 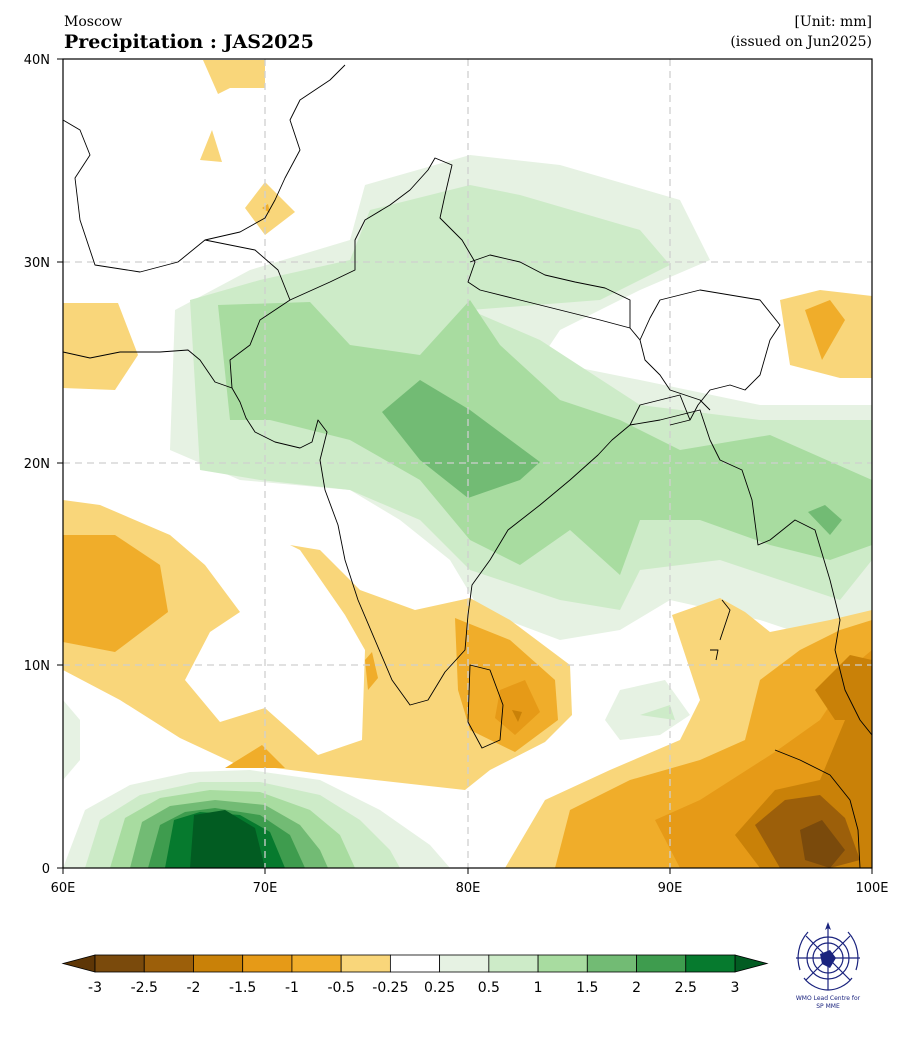 I want to click on colorbar-level-label: -1, so click(x=292, y=988).